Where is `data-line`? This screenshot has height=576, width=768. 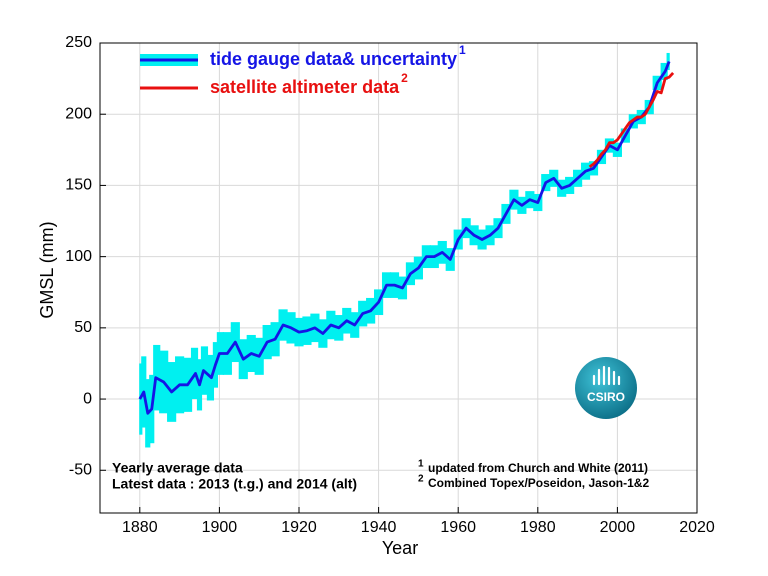
data-line is located at coordinates (631, 120).